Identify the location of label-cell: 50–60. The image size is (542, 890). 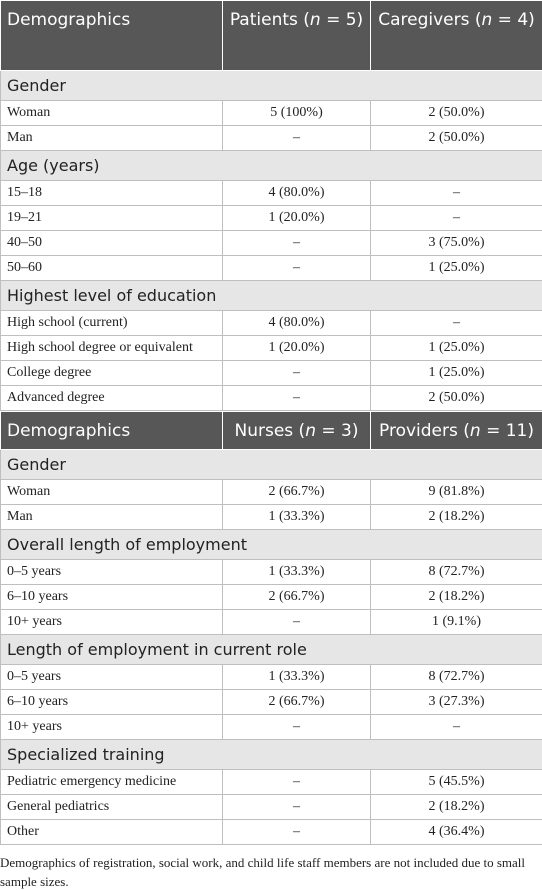
(111, 268).